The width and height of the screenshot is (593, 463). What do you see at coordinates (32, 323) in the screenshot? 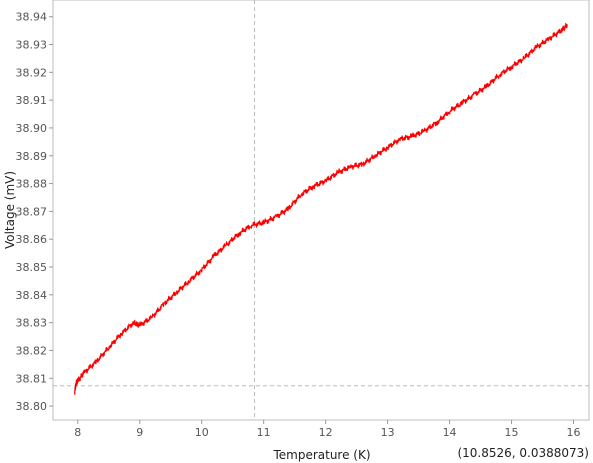
I see `y-tick-label: 38.83` at bounding box center [32, 323].